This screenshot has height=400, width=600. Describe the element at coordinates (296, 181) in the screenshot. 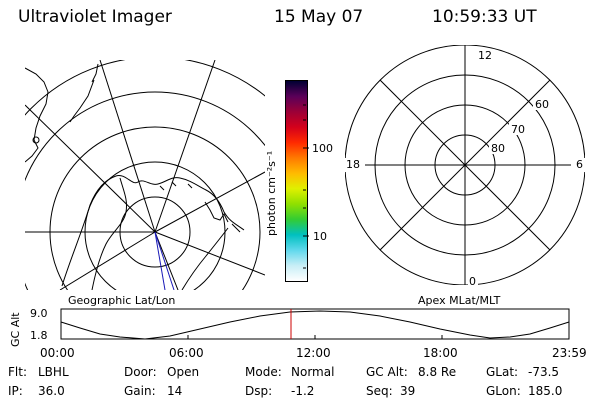

I see `colorbar` at that location.